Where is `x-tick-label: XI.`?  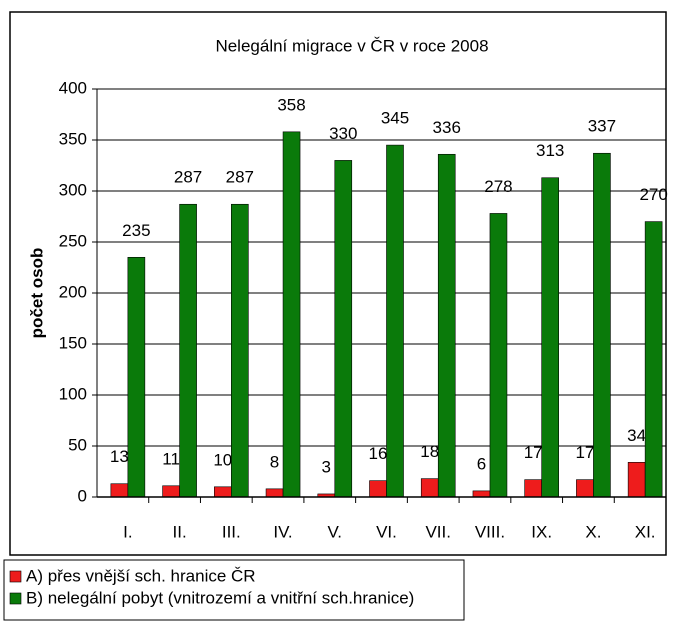
x-tick-label: XI. is located at coordinates (645, 531).